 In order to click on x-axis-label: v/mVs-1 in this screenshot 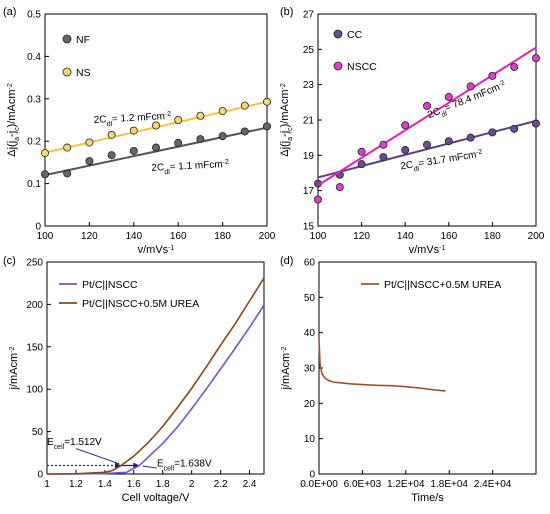, I will do `click(156, 250)`.